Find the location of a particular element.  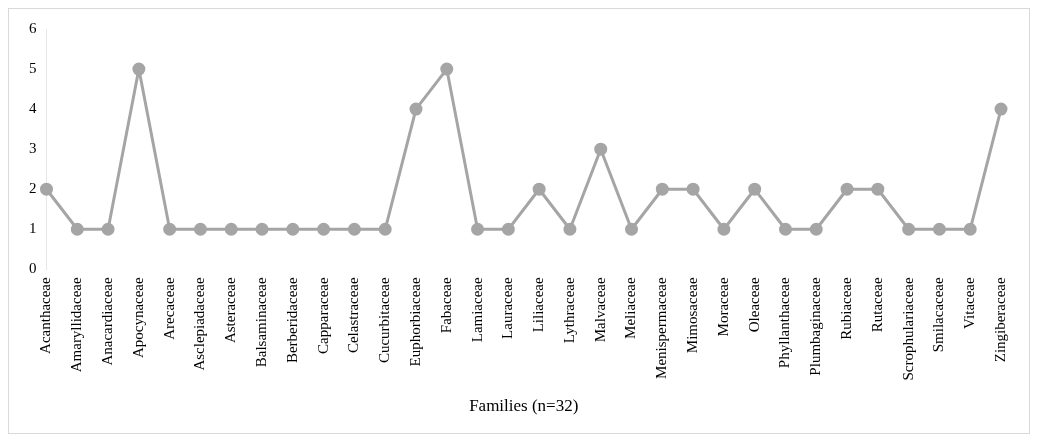

x-tick-label: Scrophulariaceae is located at coordinates (907, 329).